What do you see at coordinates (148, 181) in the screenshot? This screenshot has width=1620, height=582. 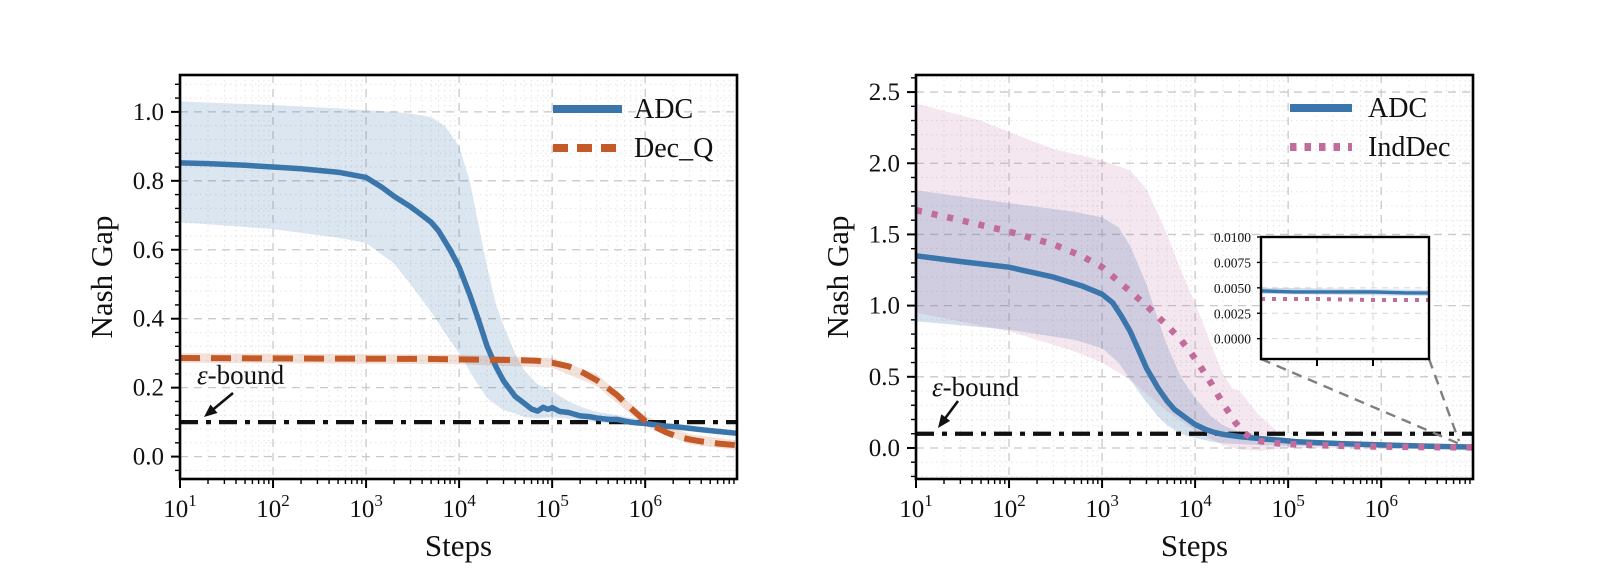 I see `y-tick-label: 0.8` at bounding box center [148, 181].